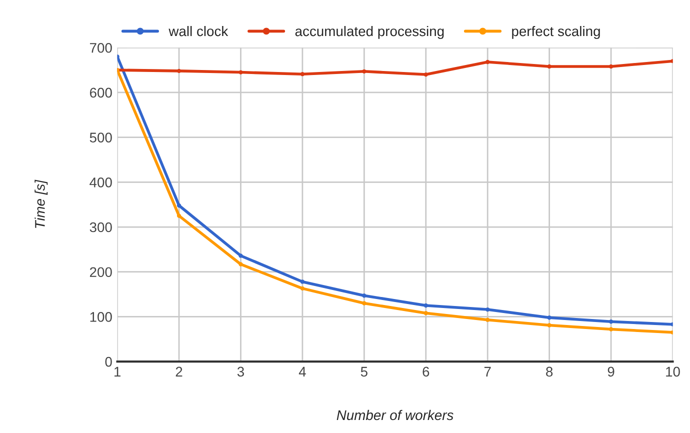 The height and width of the screenshot is (433, 690). What do you see at coordinates (101, 272) in the screenshot?
I see `y-tick-label: 200` at bounding box center [101, 272].